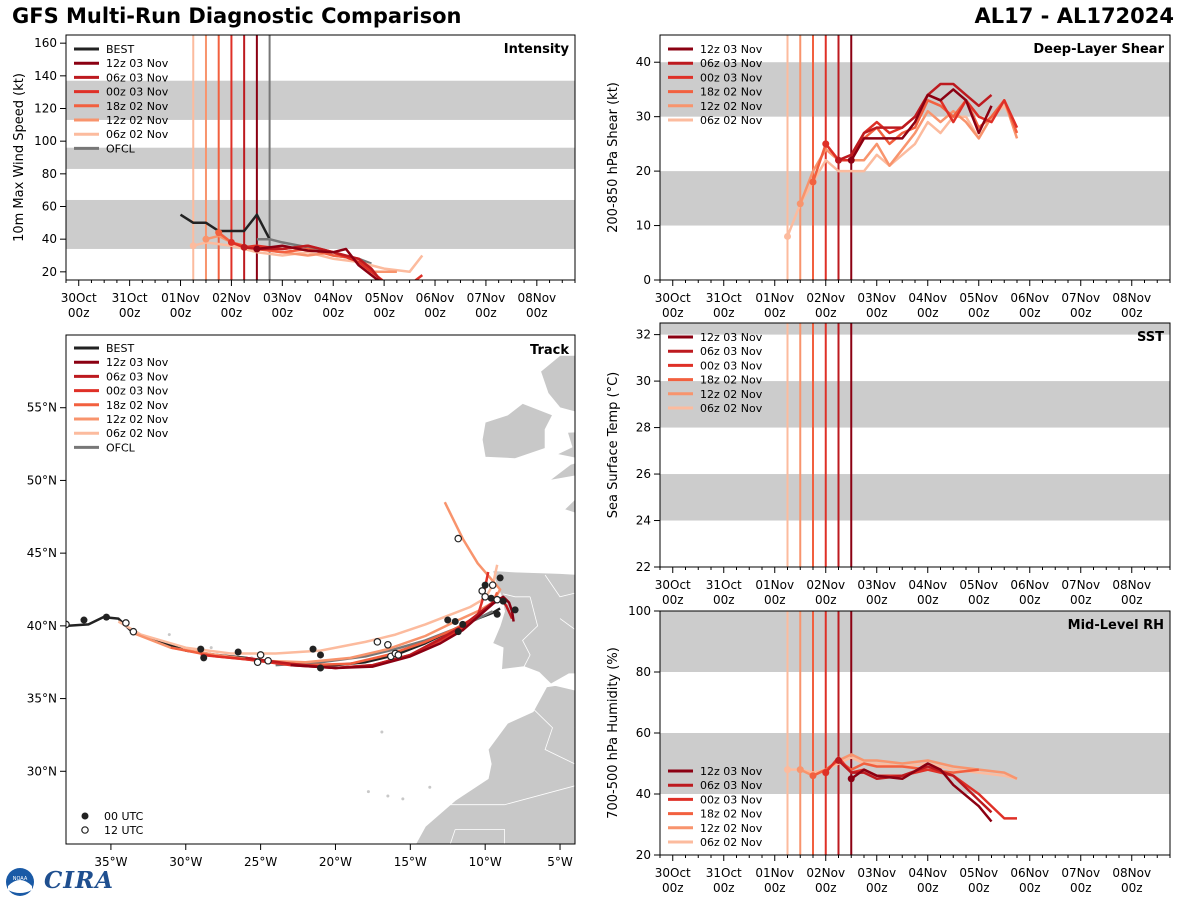 The width and height of the screenshot is (1200, 902). Describe the element at coordinates (1080, 585) in the screenshot. I see `x-tick-label: 07Nov` at that location.